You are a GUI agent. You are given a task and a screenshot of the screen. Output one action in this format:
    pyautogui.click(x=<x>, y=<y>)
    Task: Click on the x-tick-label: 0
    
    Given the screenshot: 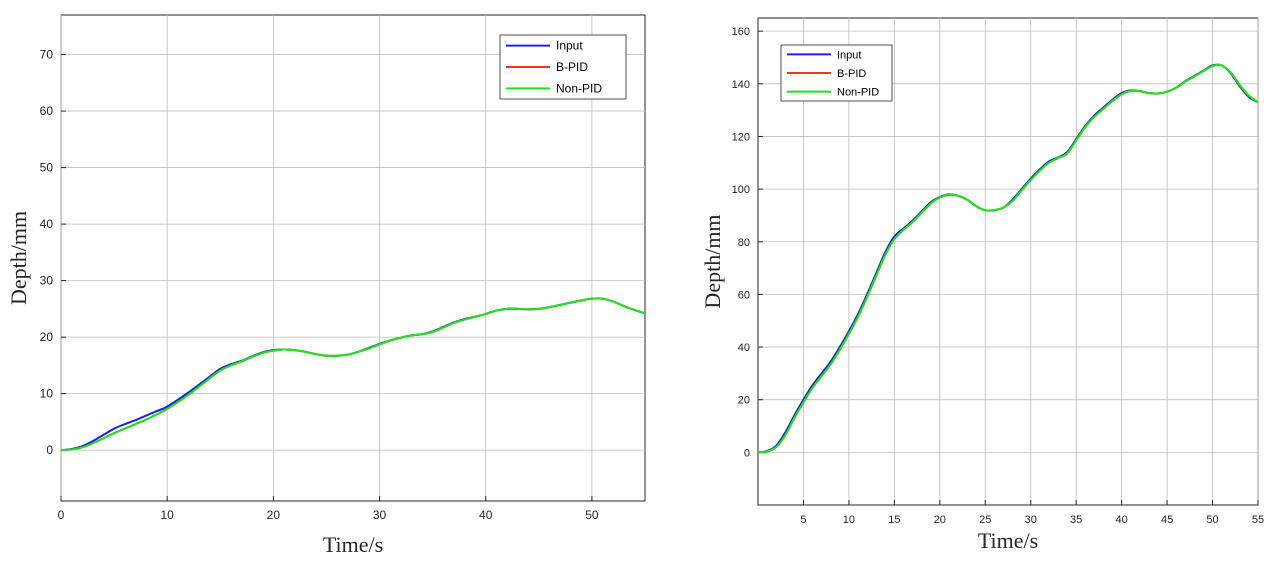 What is the action you would take?
    pyautogui.click(x=61, y=515)
    